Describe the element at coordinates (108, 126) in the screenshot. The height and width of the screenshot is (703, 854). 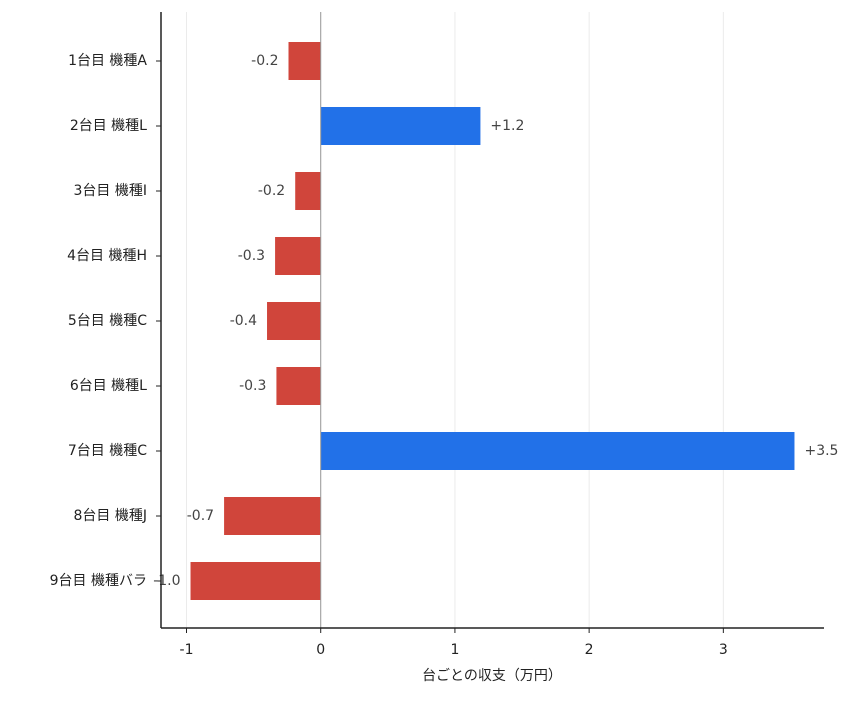
I see `y-tick-label: 2台目 機種L` at that location.